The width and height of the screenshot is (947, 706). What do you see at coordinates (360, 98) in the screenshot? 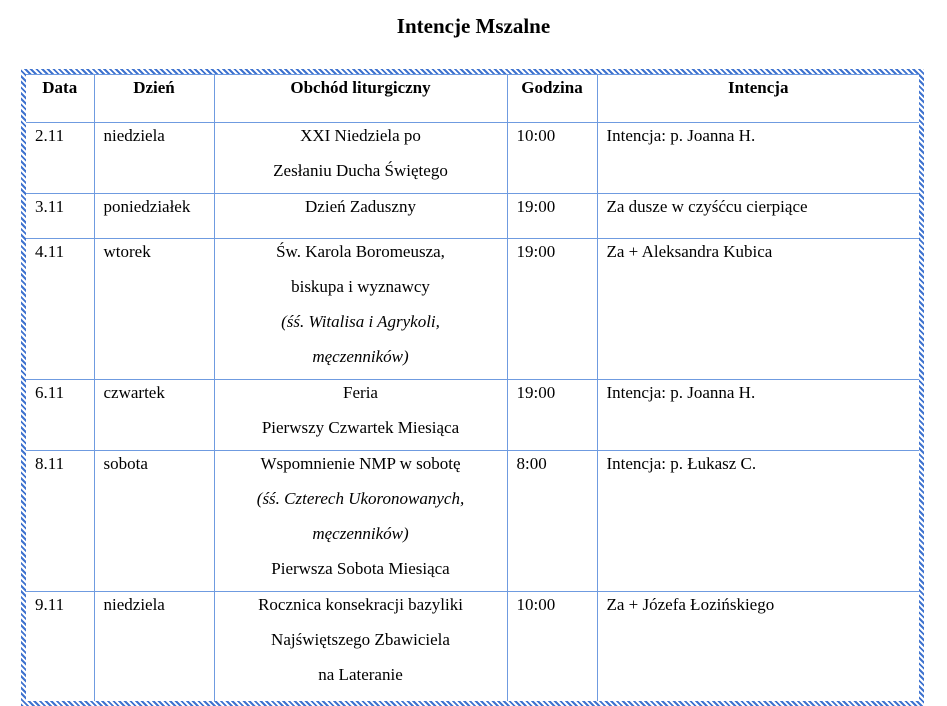
I see `header-cell: Obchód liturgiczny` at bounding box center [360, 98].